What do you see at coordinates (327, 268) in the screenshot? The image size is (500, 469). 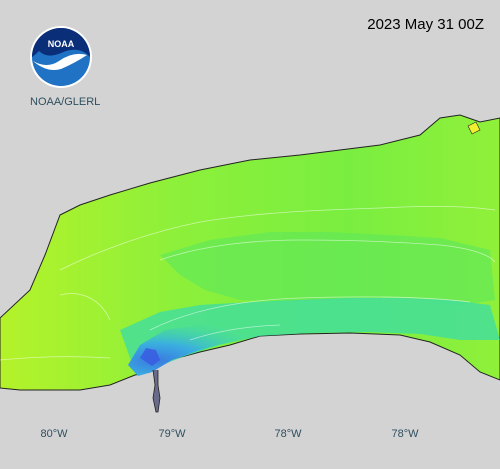 I see `mid-temperature-band` at bounding box center [327, 268].